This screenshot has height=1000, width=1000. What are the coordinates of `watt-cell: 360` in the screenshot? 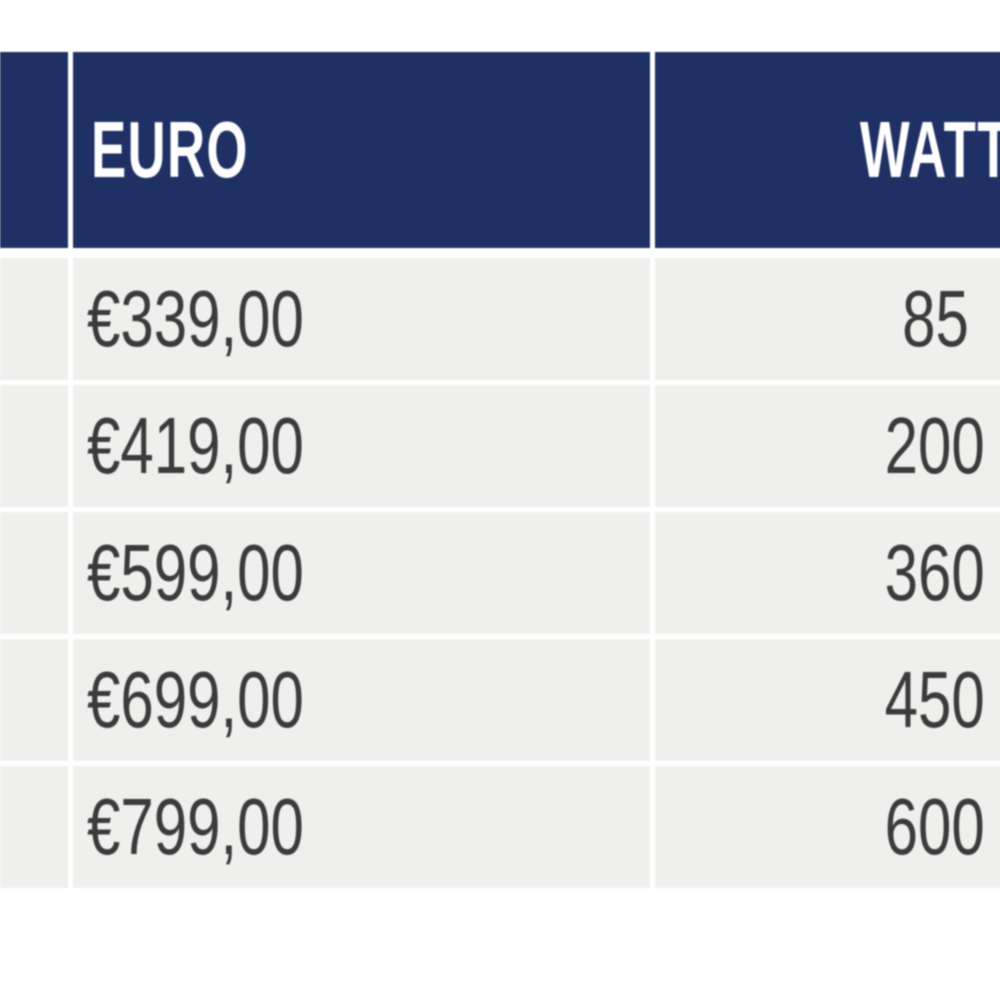 It's located at (827, 573).